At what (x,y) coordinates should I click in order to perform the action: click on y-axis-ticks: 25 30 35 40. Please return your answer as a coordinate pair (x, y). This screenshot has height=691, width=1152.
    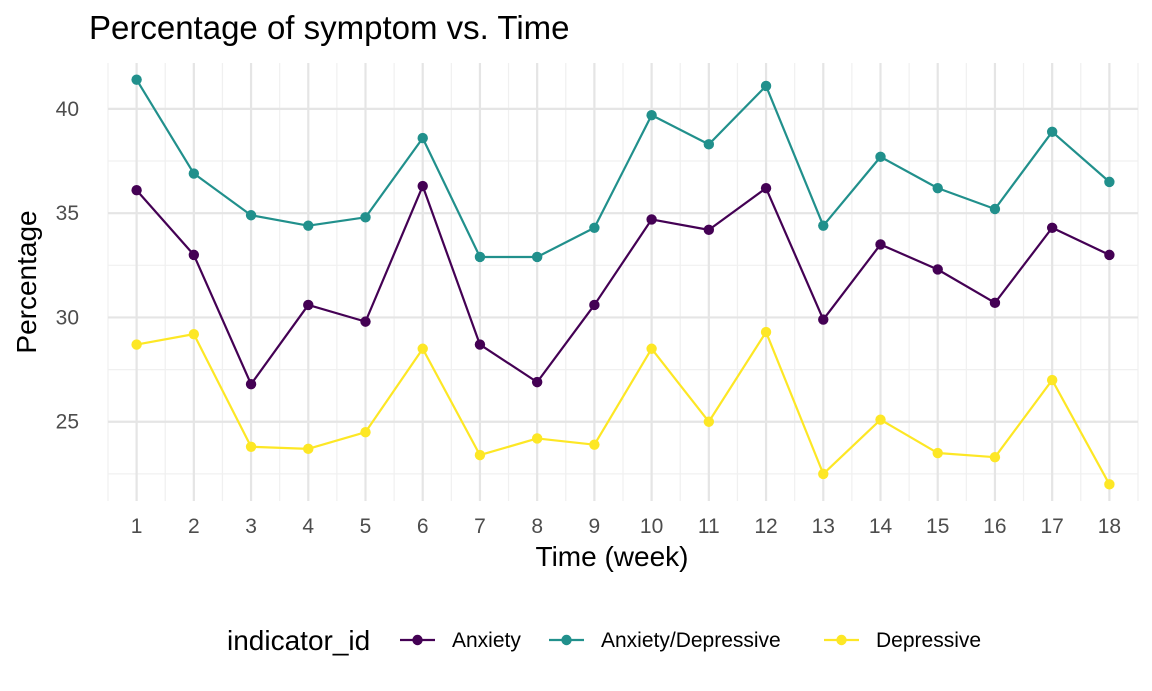
    Looking at the image, I should click on (67, 266).